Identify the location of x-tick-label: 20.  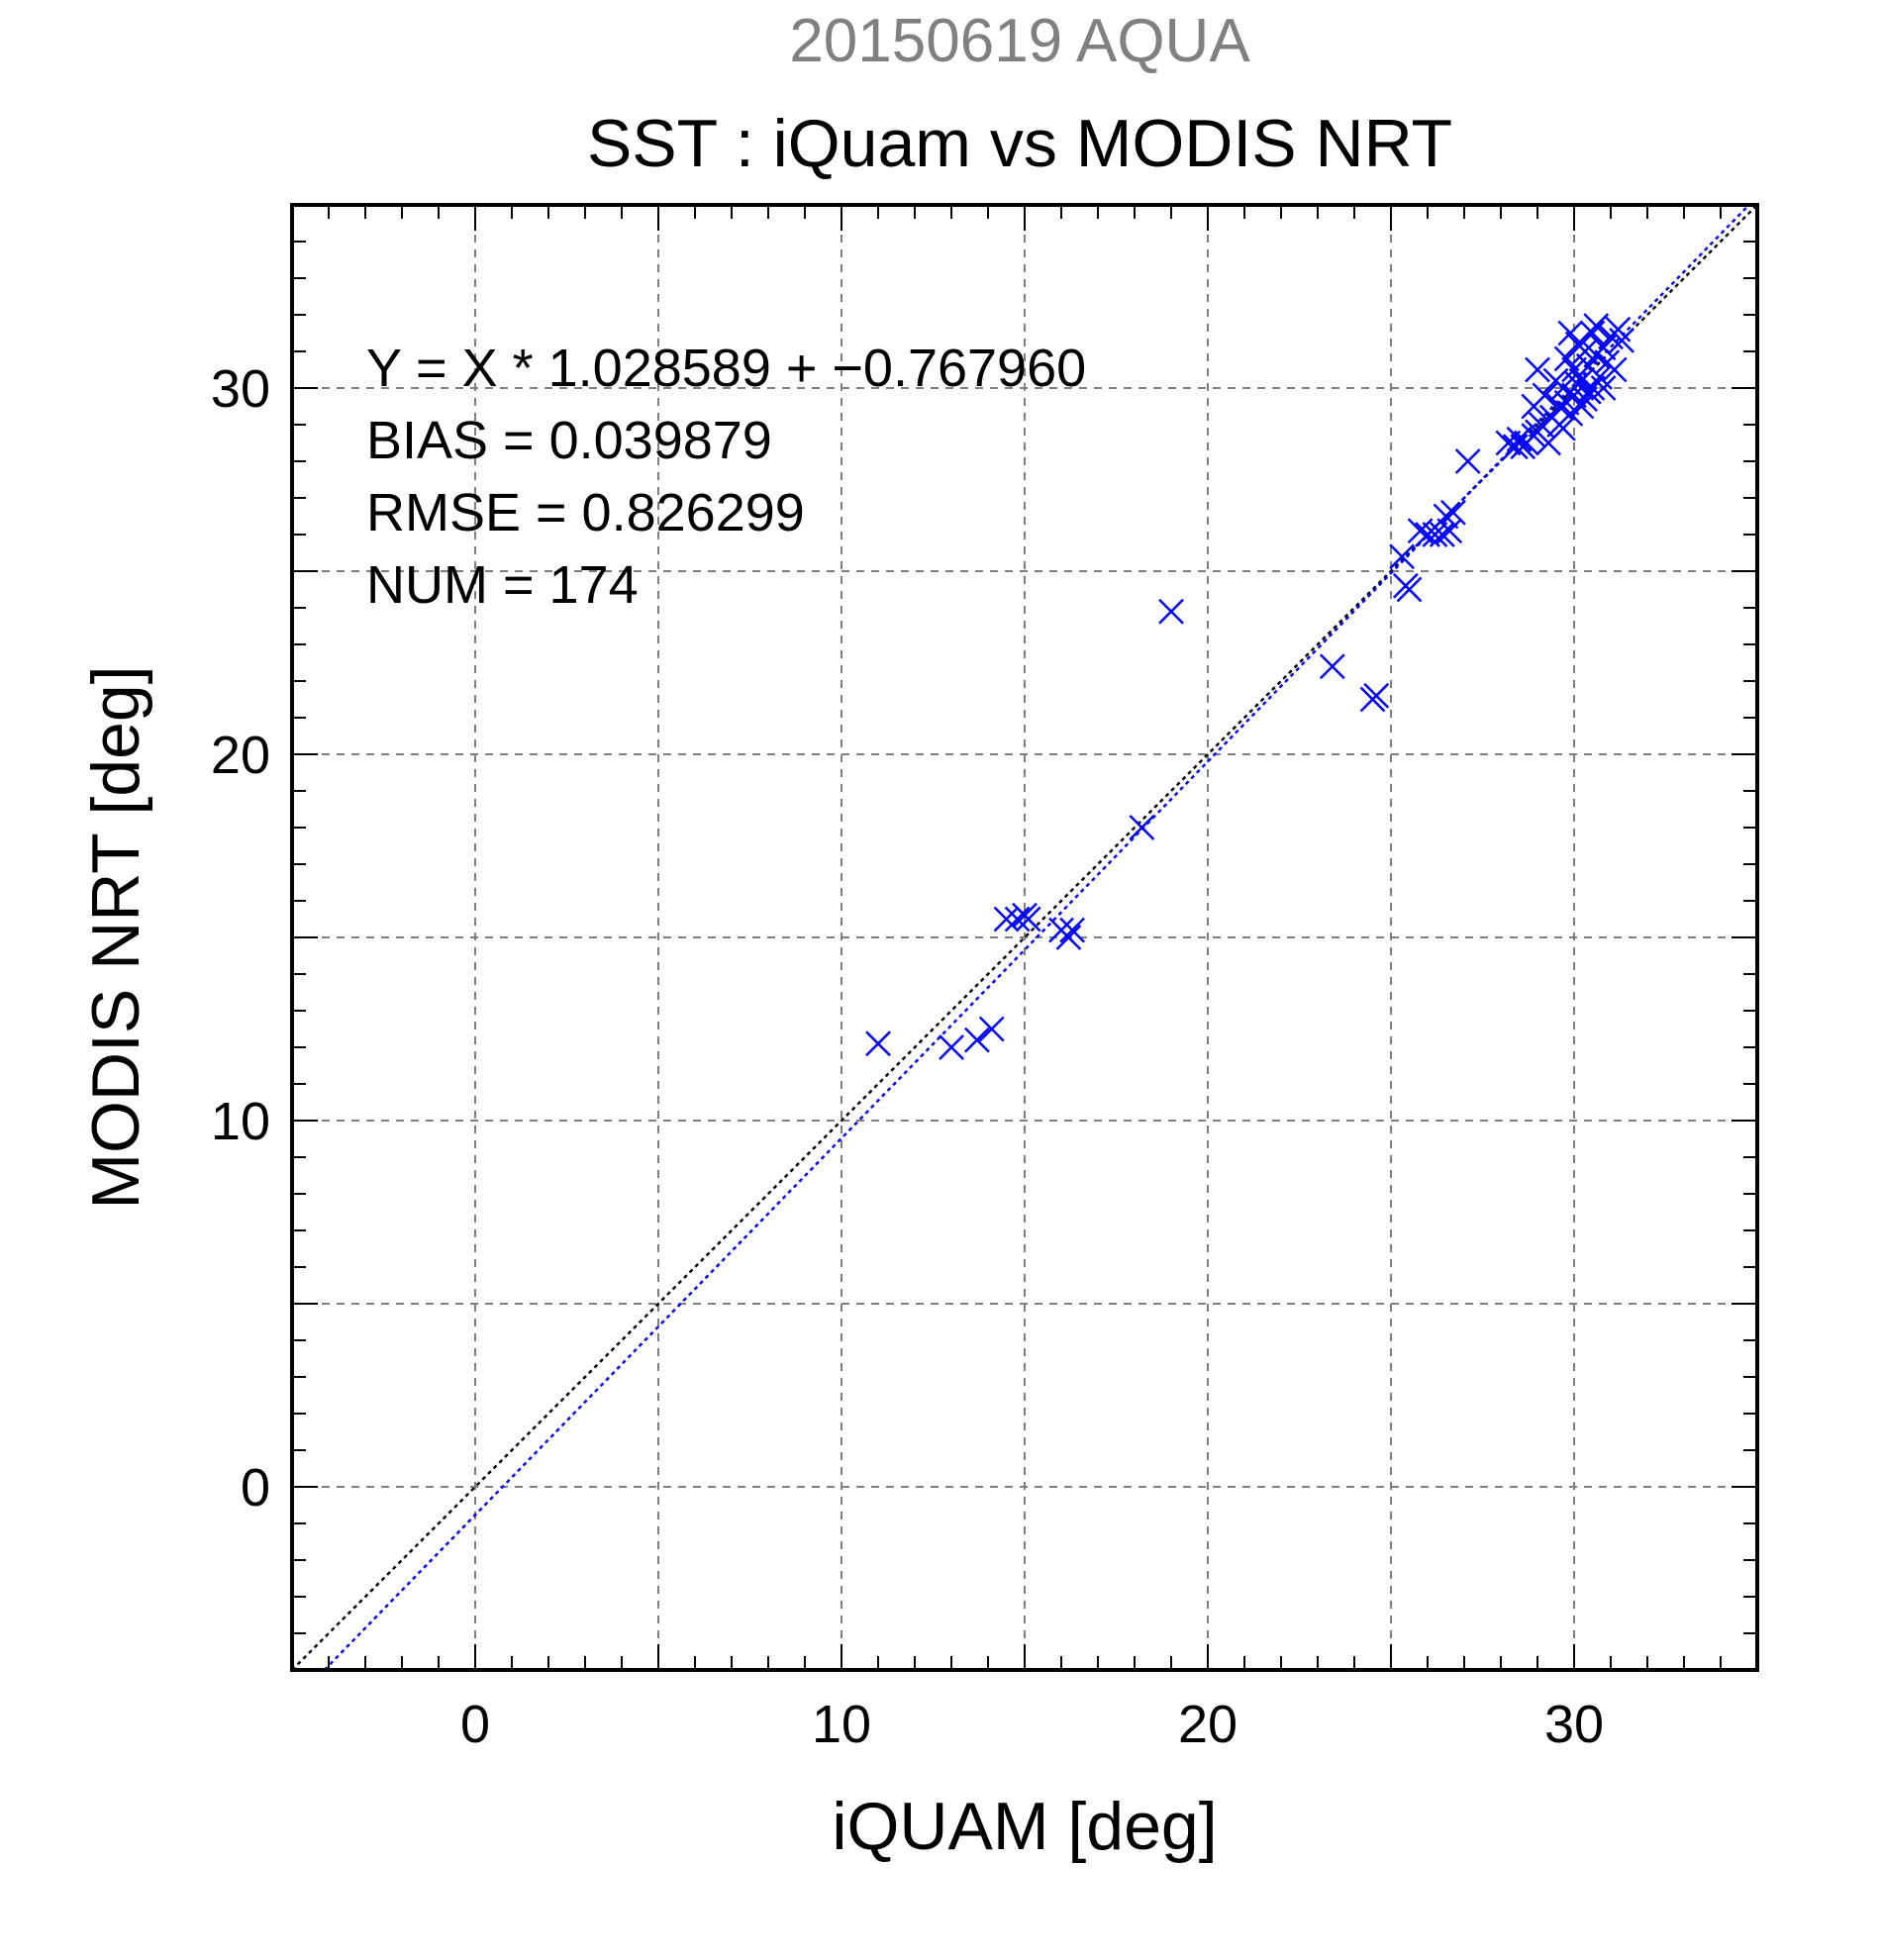
(1208, 1724).